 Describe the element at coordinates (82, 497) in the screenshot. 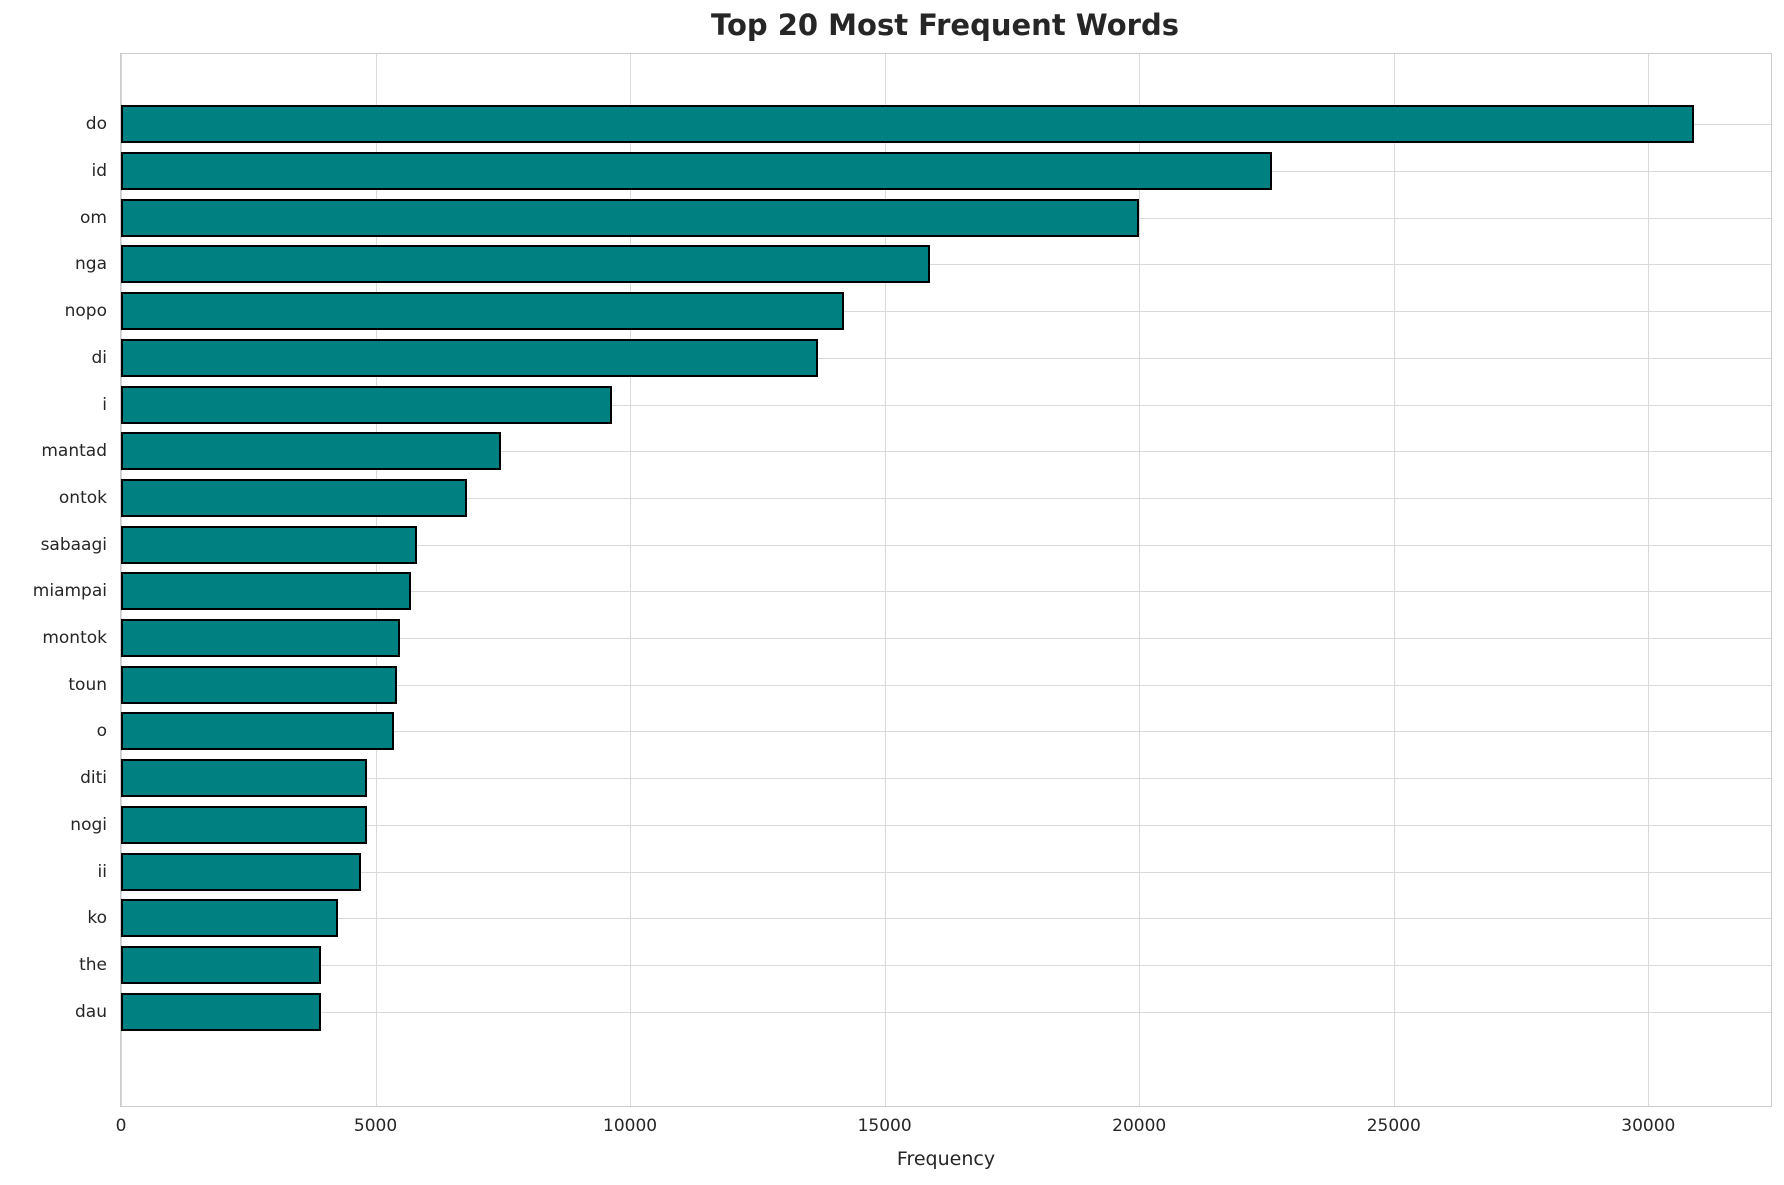

I see `ytick-label-ontok: ontok` at that location.